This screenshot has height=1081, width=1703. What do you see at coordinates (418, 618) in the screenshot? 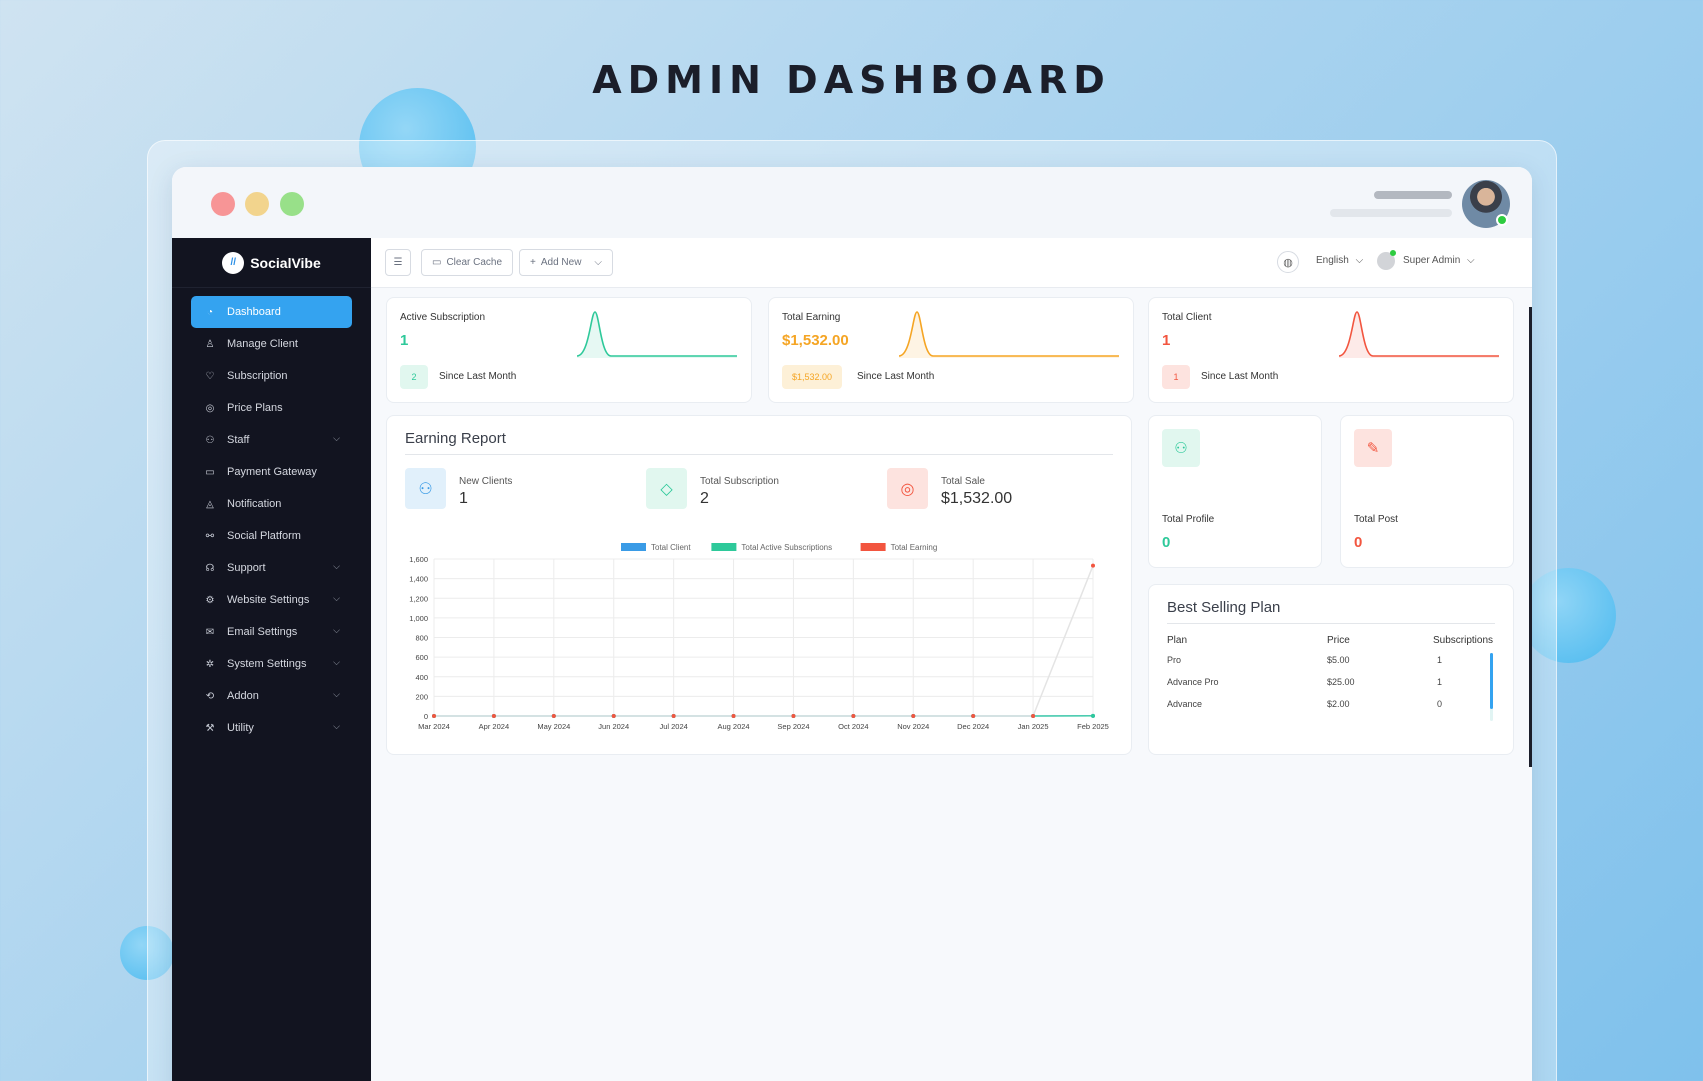
I see `y-tick-label: 1,000` at bounding box center [418, 618].